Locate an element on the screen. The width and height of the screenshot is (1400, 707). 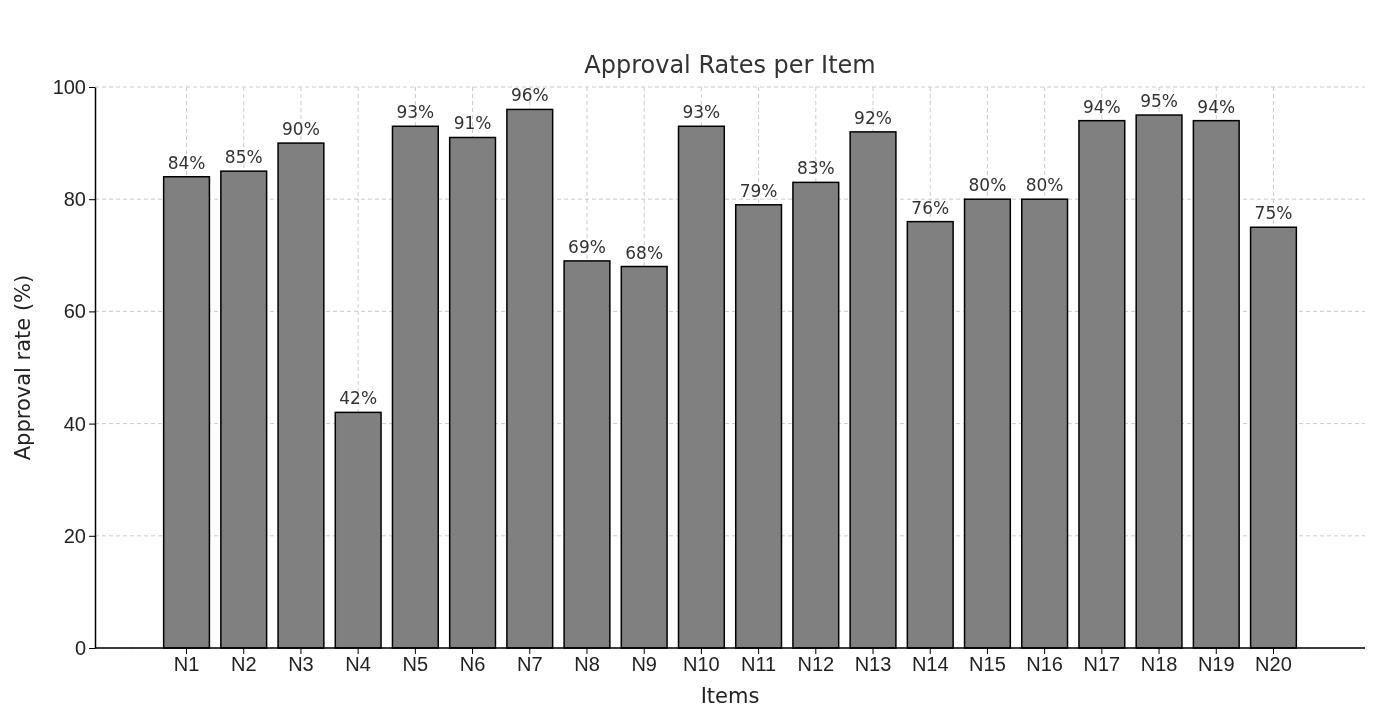
x-tick-label: N7 is located at coordinates (529, 664).